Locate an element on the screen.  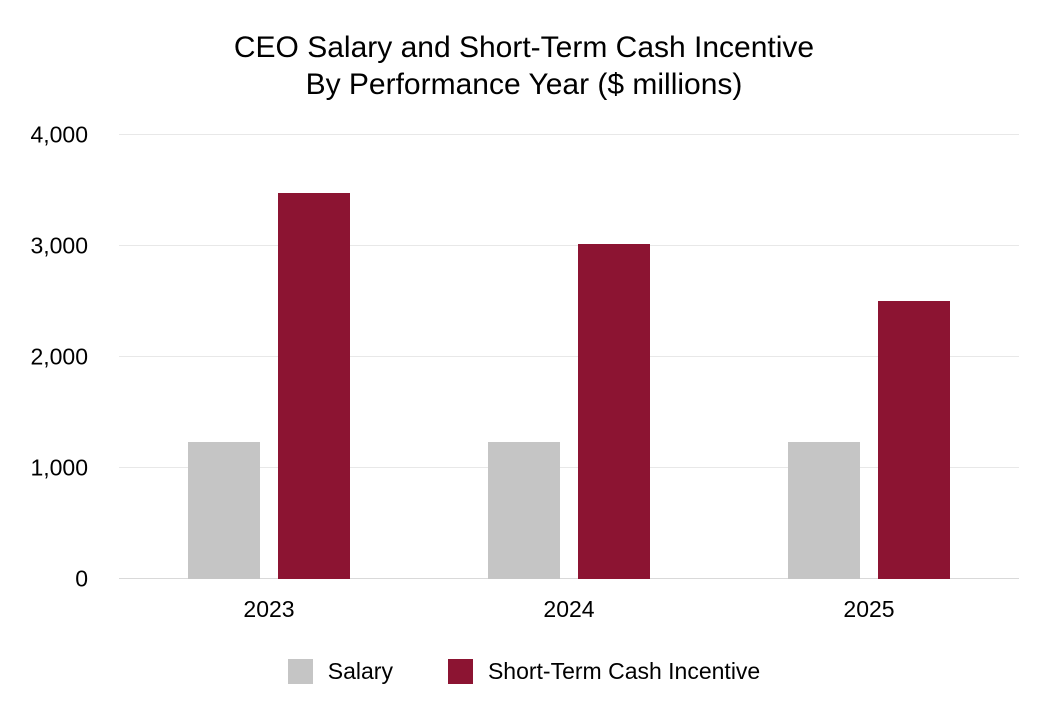
gridline-2000 is located at coordinates (569, 356).